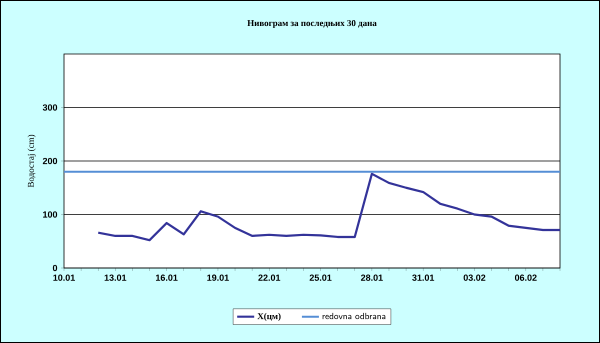  I want to click on y-tick-label: 0, so click(55, 268).